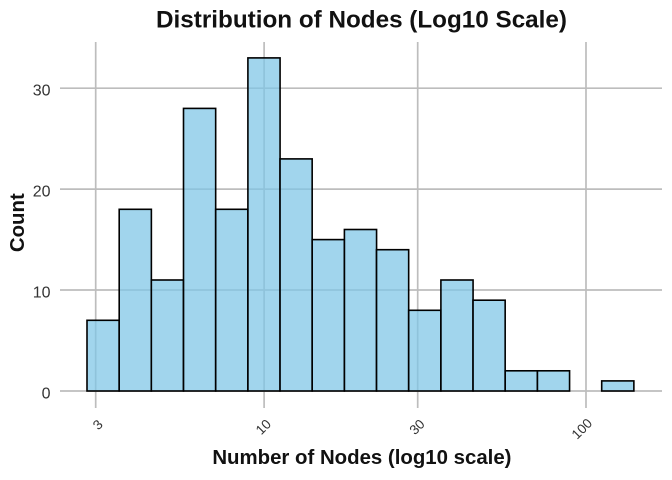  What do you see at coordinates (42, 292) in the screenshot?
I see `svg-text: 10` at bounding box center [42, 292].